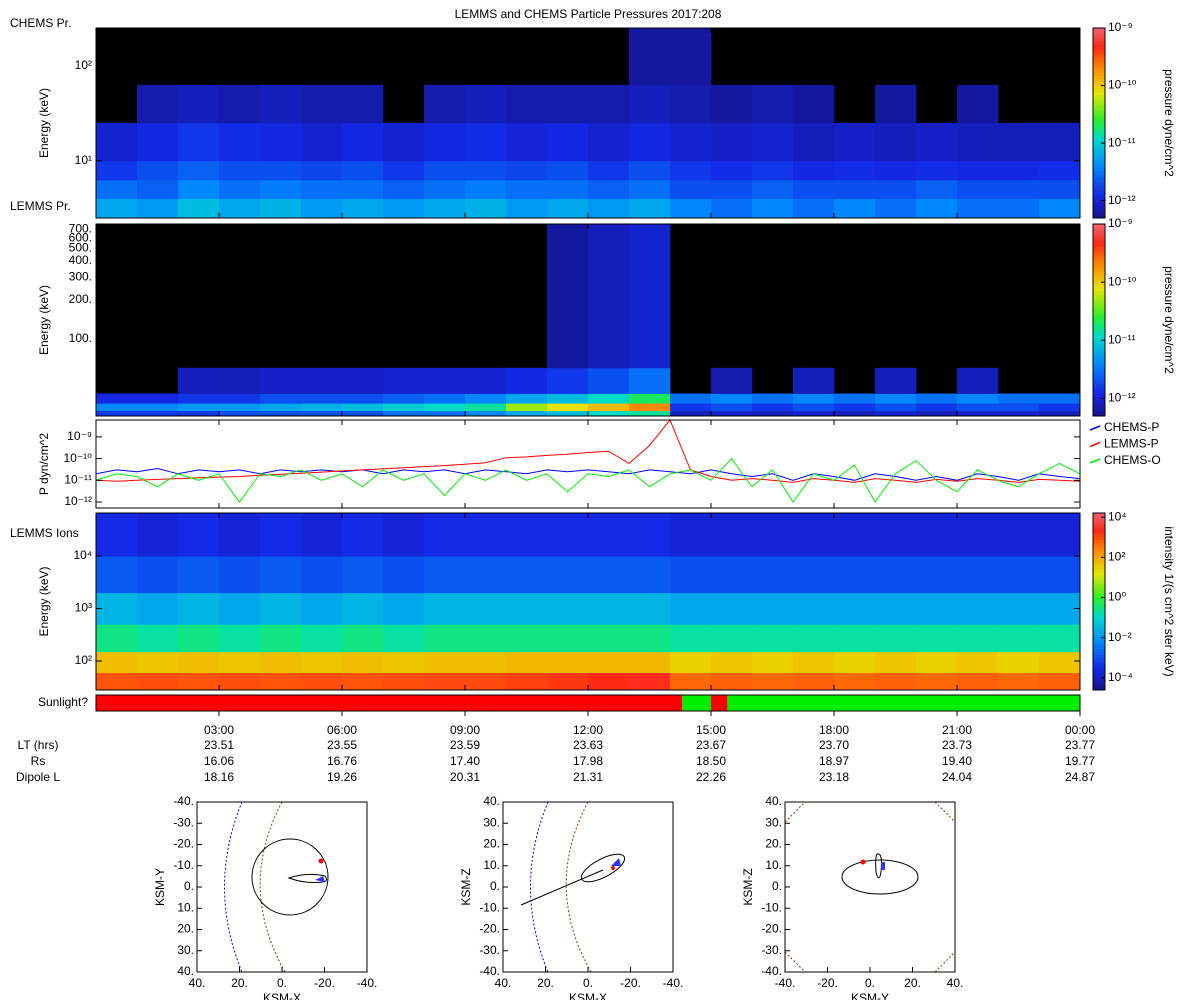 Image resolution: width=1200 pixels, height=1000 pixels. Describe the element at coordinates (219, 730) in the screenshot. I see `x-tick-label: 03:00` at that location.